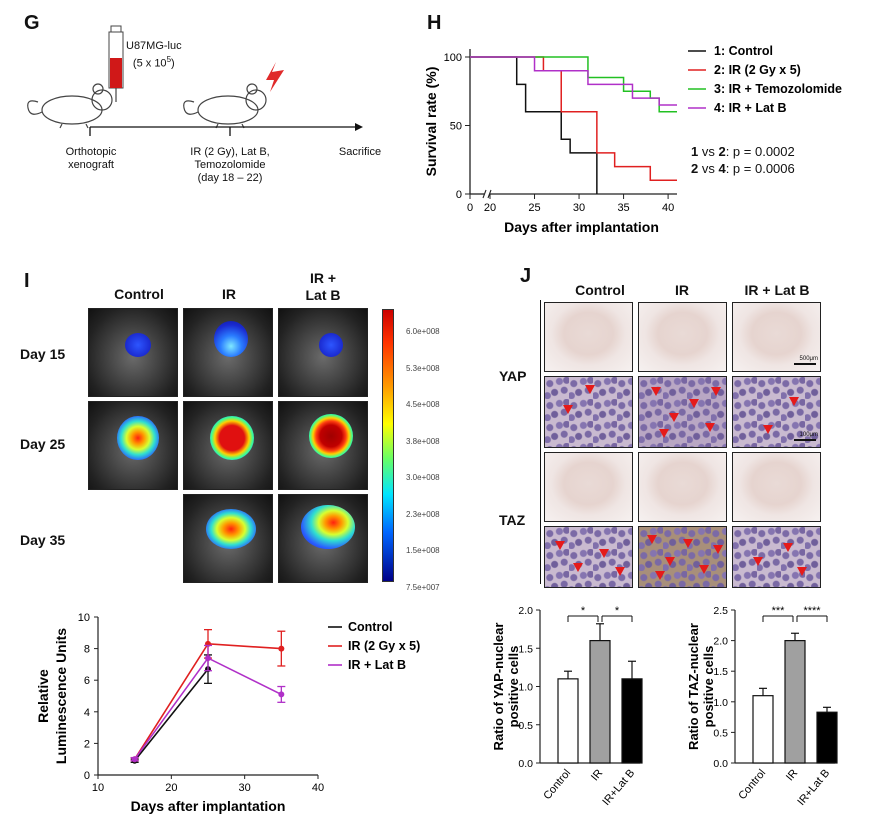  What do you see at coordinates (87, 650) in the screenshot?
I see `y-tick-label: 8` at bounding box center [87, 650].